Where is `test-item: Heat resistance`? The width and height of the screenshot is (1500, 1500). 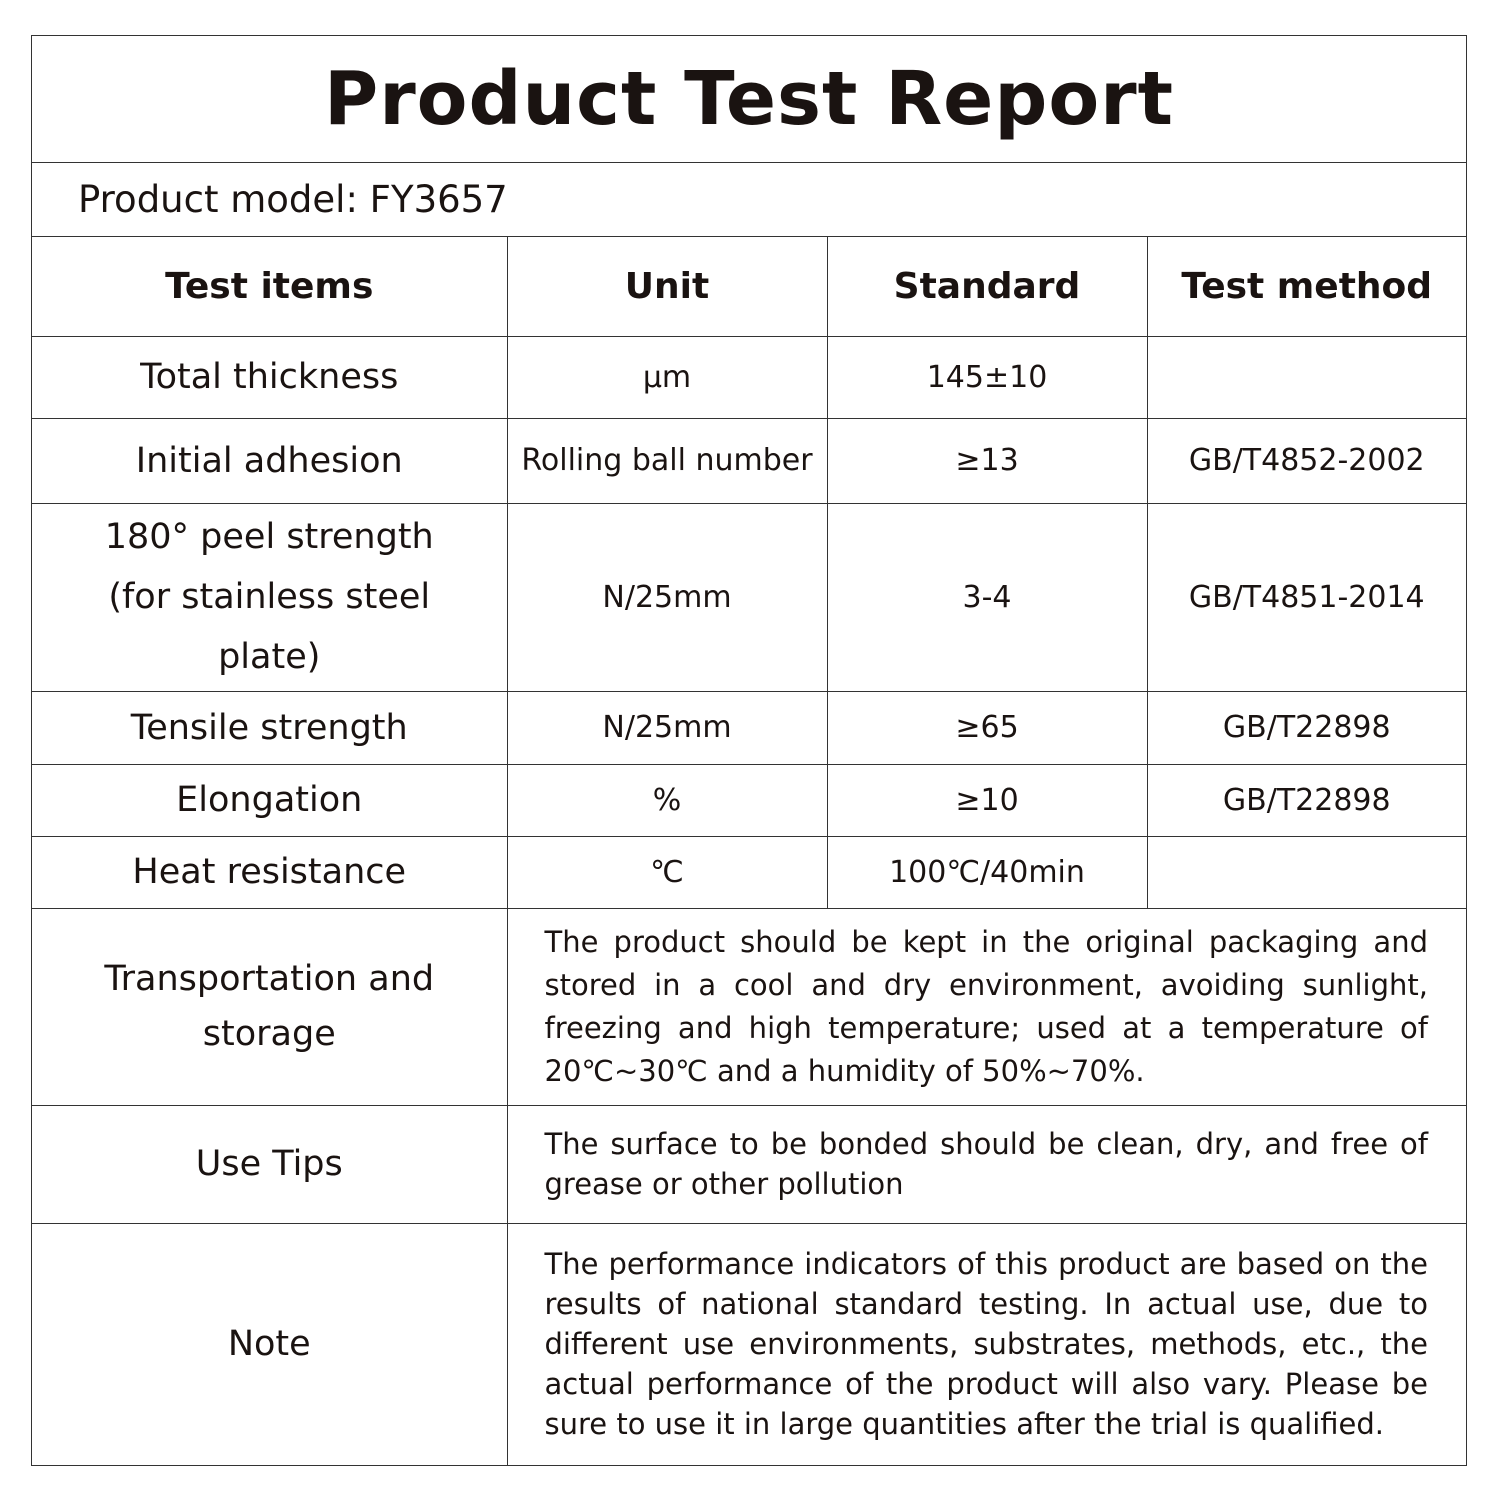 test-item: Heat resistance is located at coordinates (270, 872).